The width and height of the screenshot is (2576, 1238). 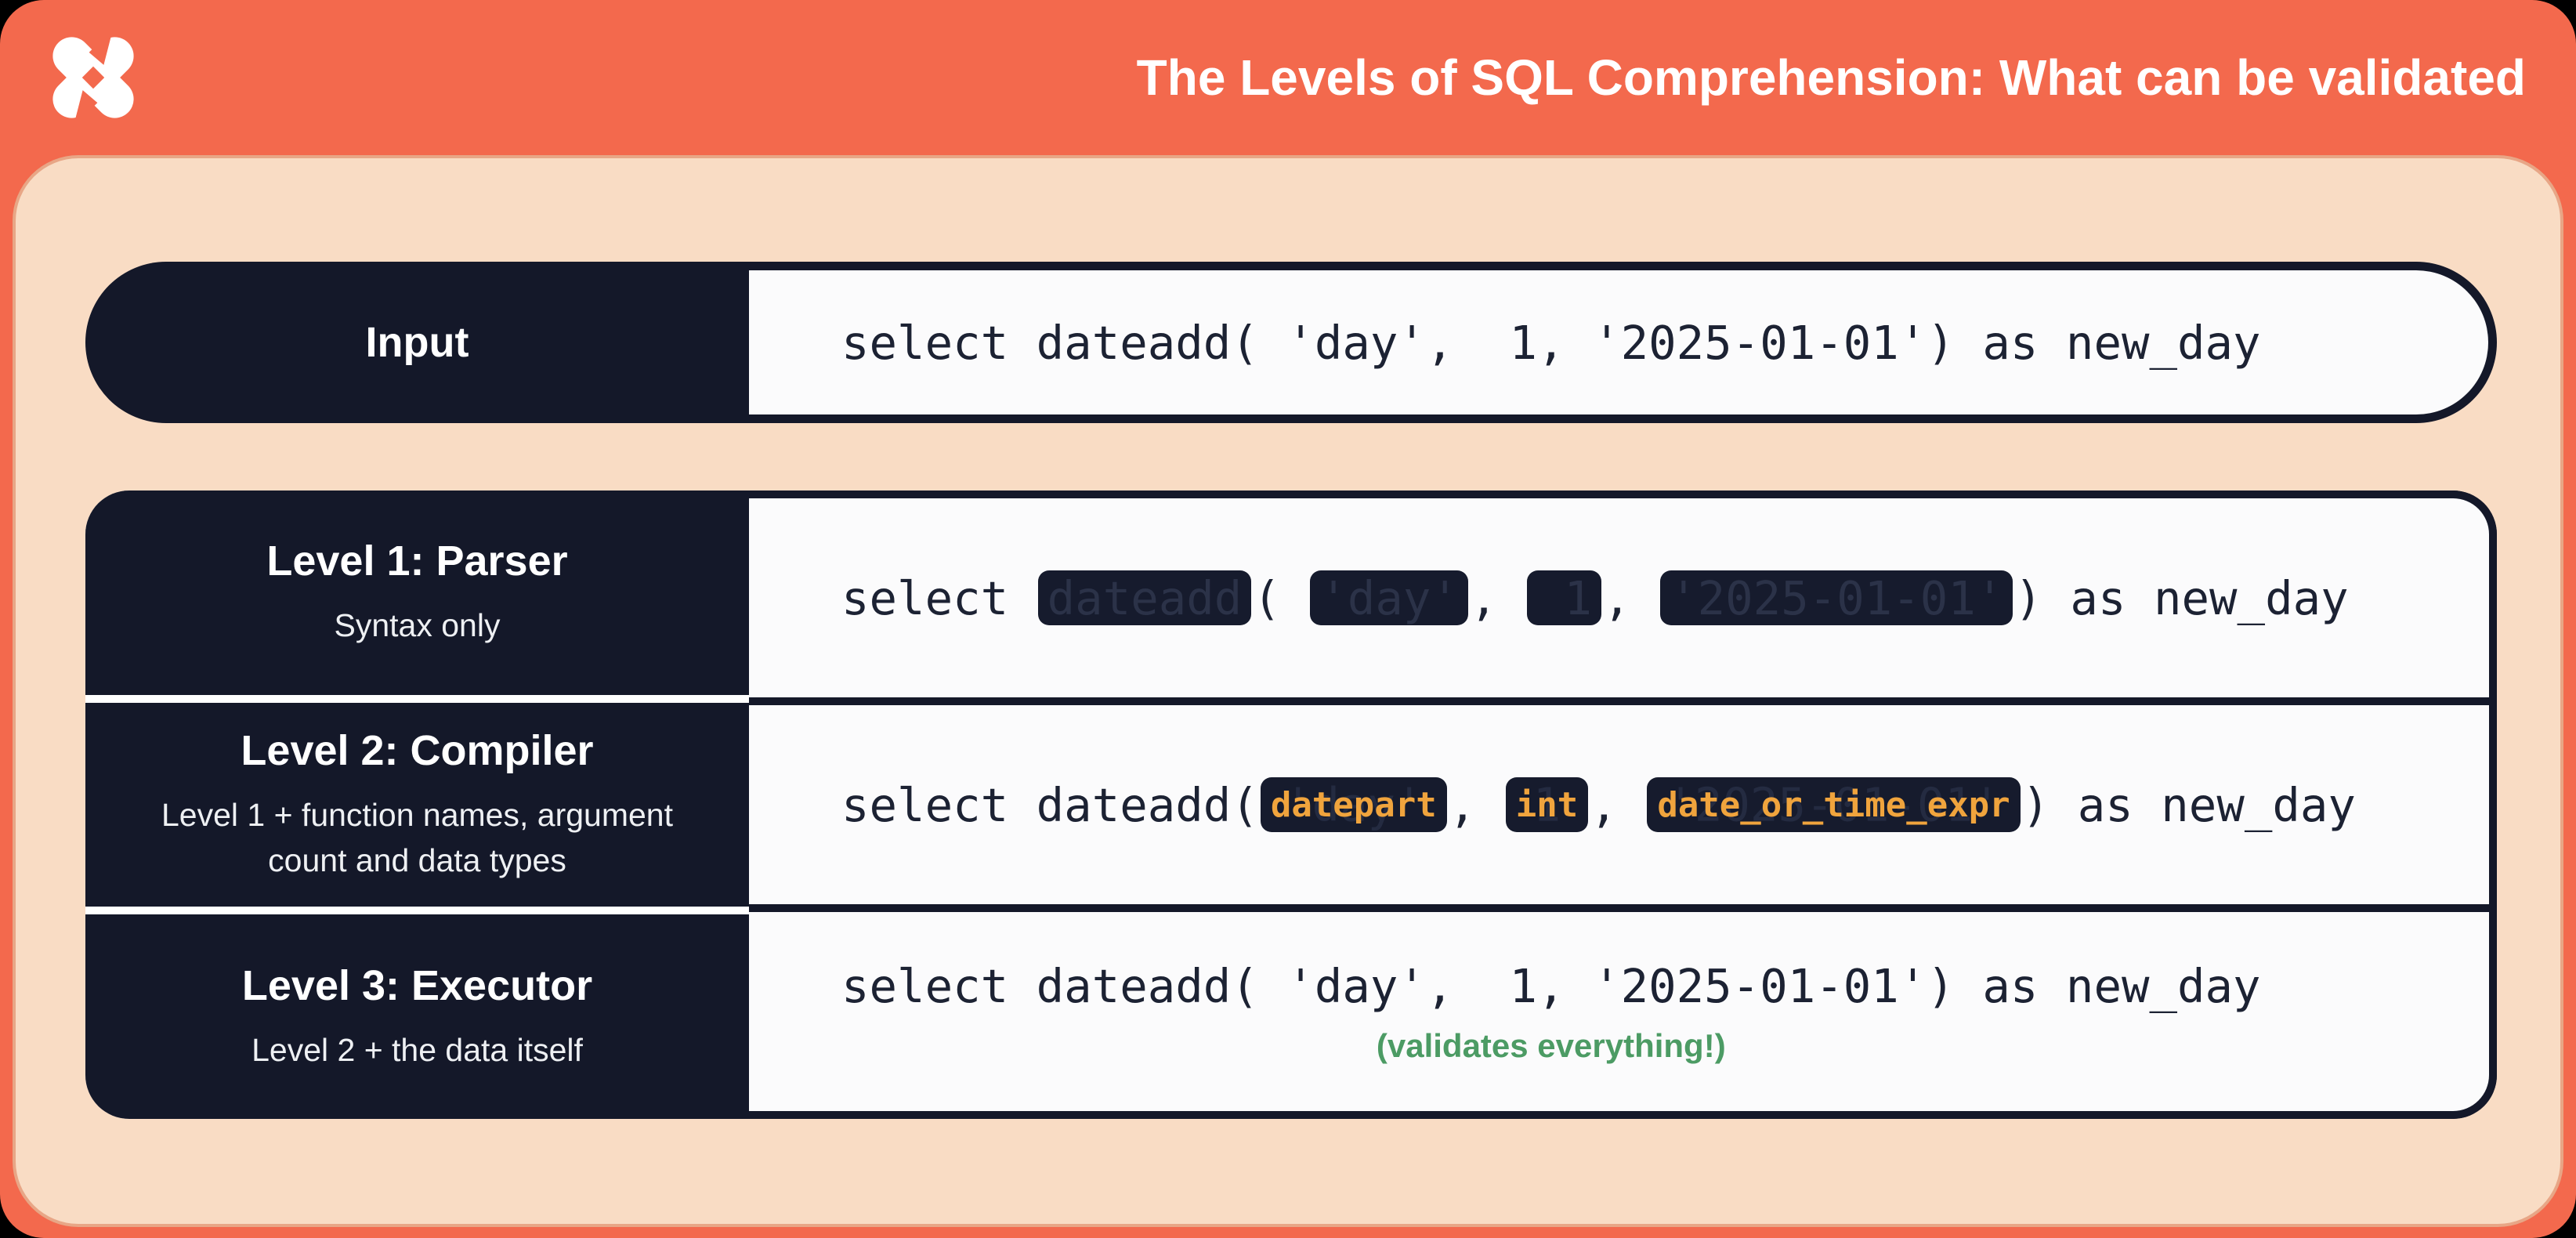 What do you see at coordinates (417, 1049) in the screenshot?
I see `level3-subtitle: Level 2 + the data itself` at bounding box center [417, 1049].